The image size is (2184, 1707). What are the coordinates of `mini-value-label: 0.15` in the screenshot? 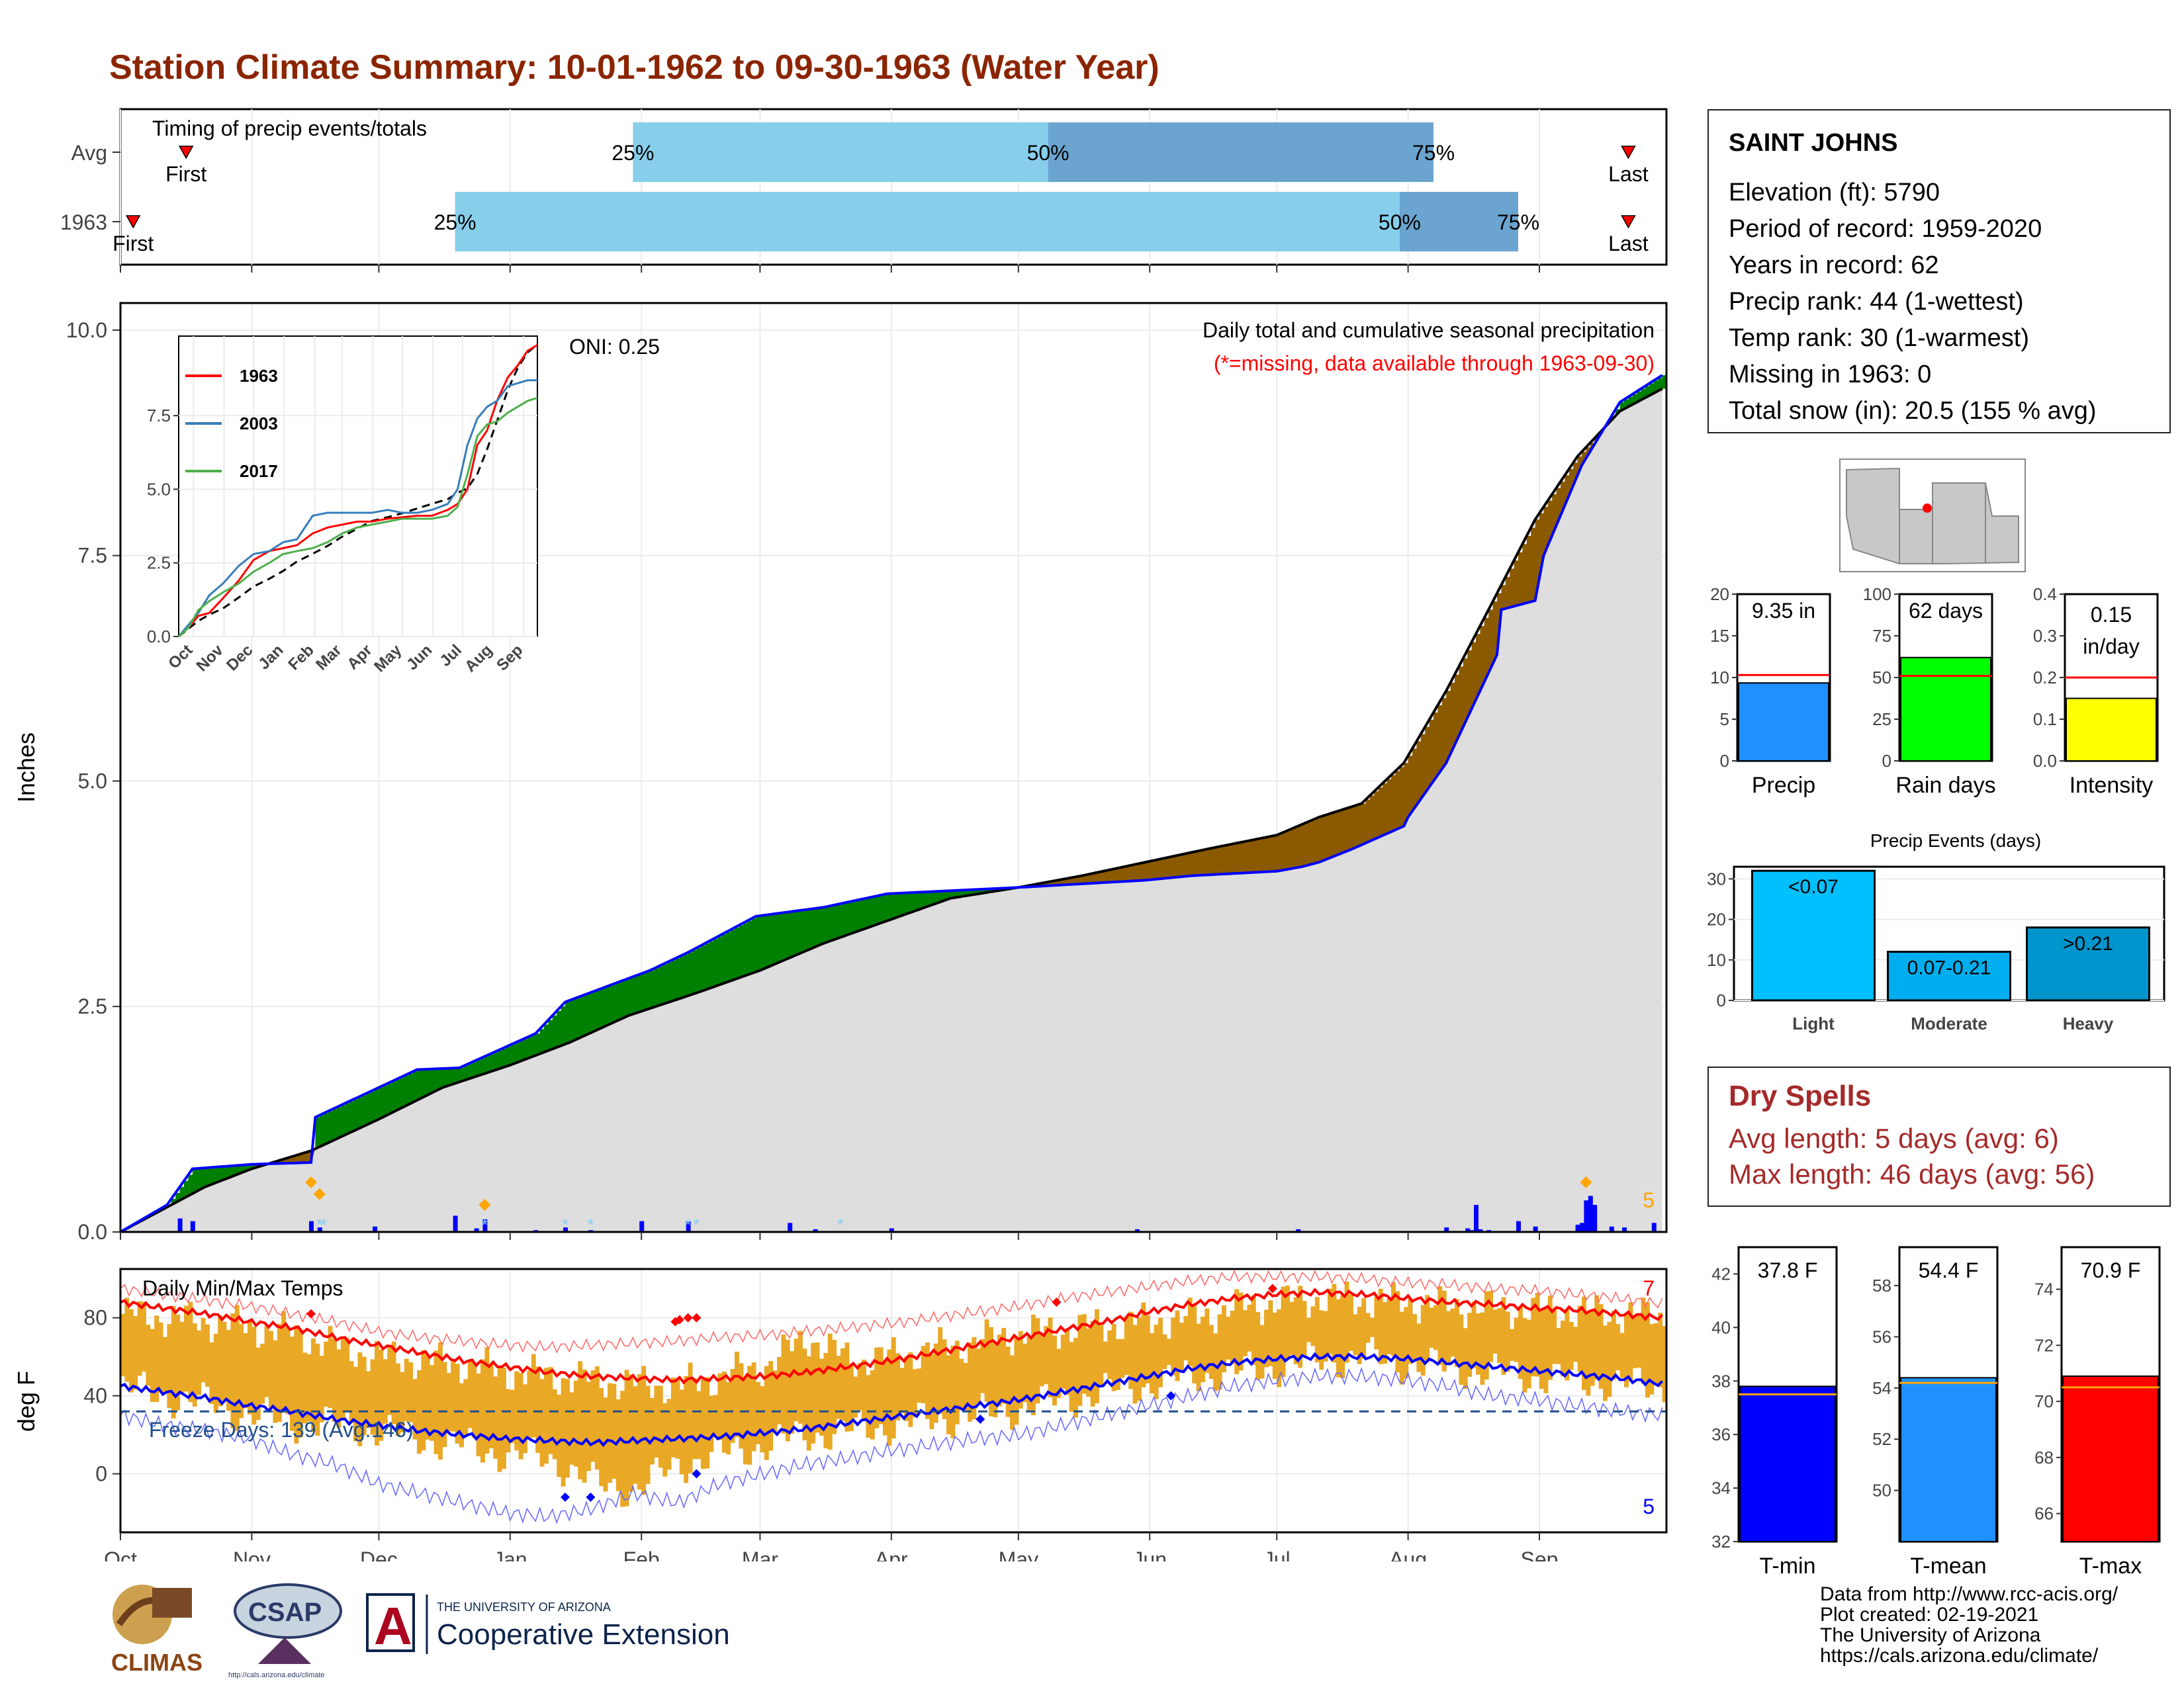 It's located at (2111, 615).